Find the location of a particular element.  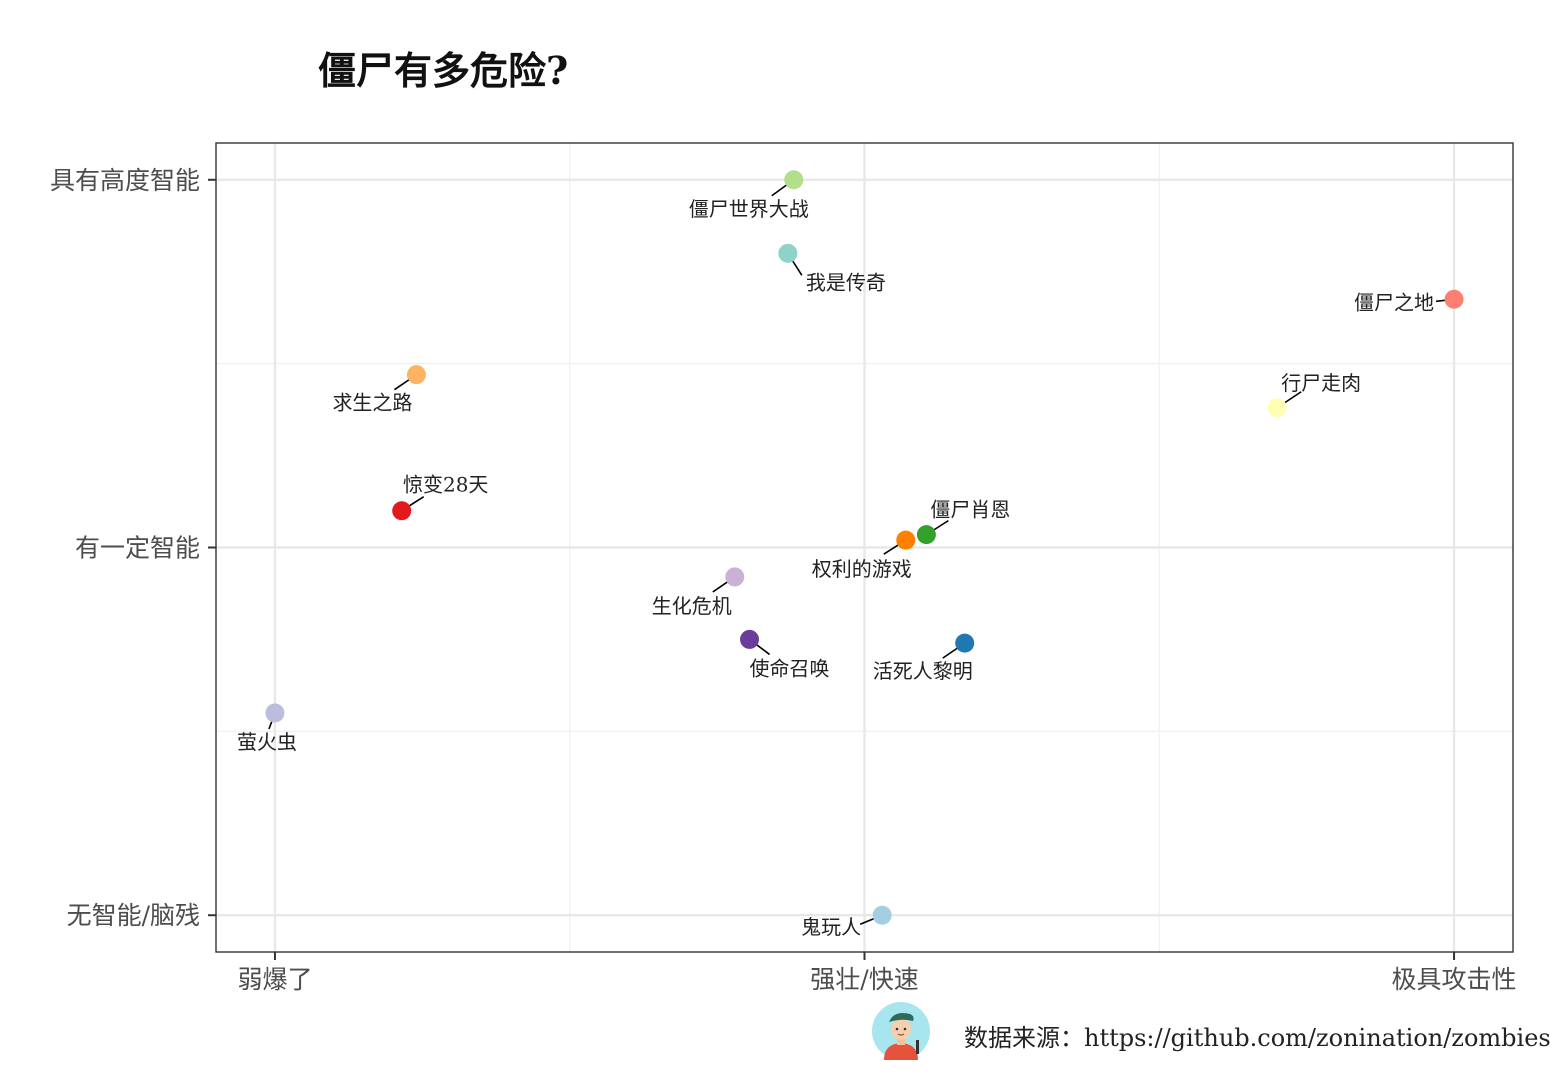

point-label: 萤火虫 is located at coordinates (267, 742).